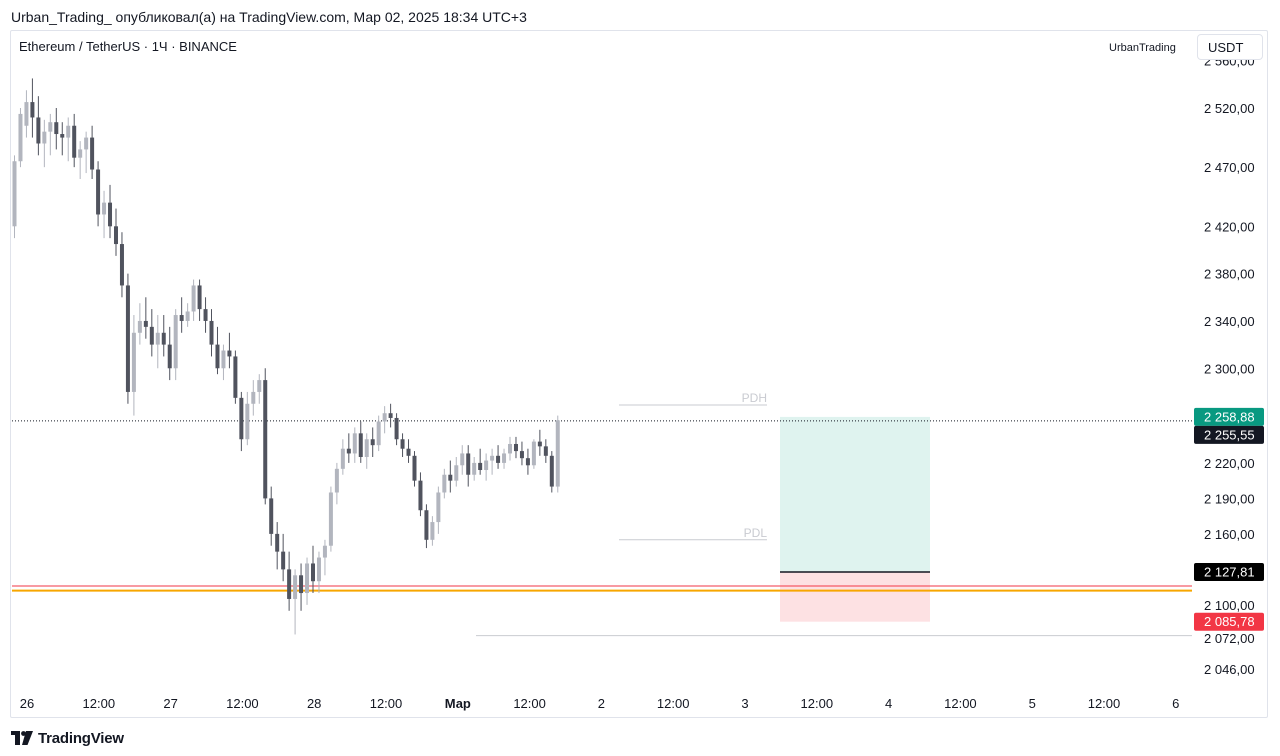  Describe the element at coordinates (128, 46) in the screenshot. I see `symbol-title: Ethereum / TetherUS · 1Ч · BINANCE` at that location.